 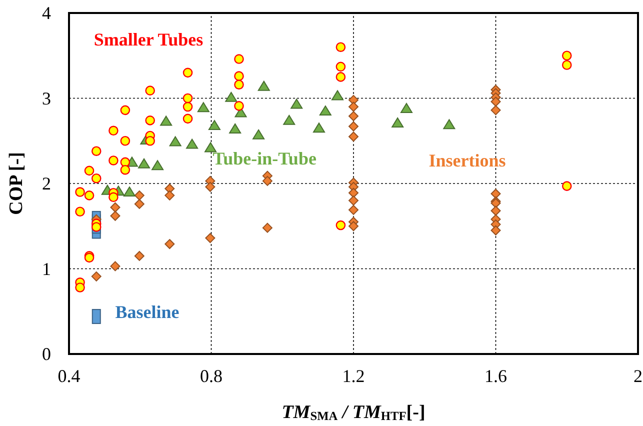 I want to click on x-tick-label: 1.6, so click(x=495, y=376).